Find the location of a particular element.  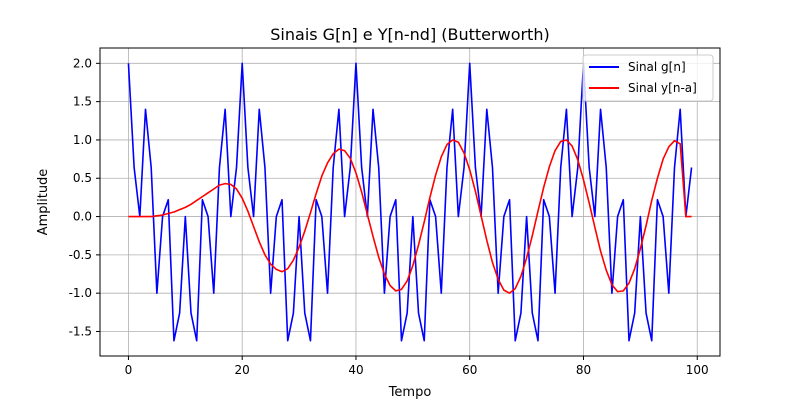

y-tick-label: -0.5 is located at coordinates (80, 255).